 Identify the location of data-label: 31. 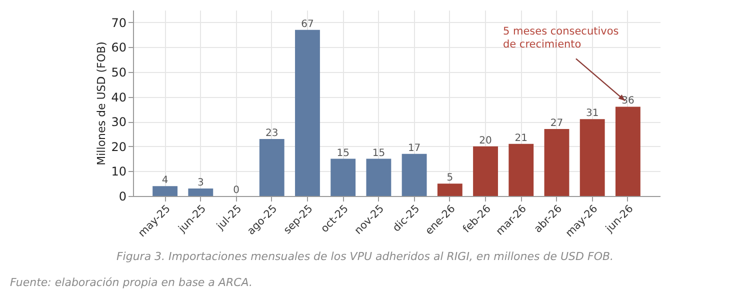
(592, 114).